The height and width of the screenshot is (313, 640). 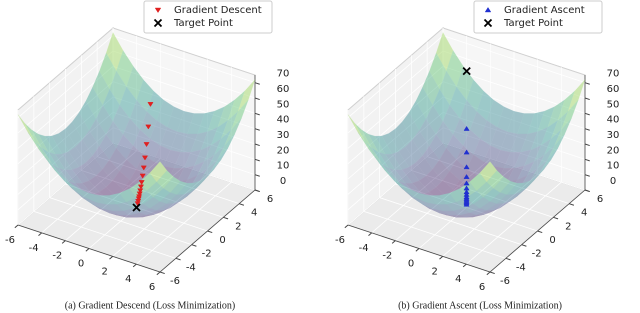 I want to click on x-tick-label: 2, so click(x=434, y=271).